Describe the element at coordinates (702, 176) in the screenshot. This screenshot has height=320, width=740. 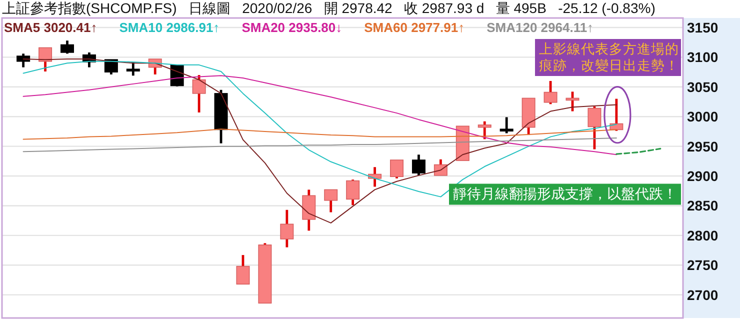
I see `y-tick-label: 2900` at that location.